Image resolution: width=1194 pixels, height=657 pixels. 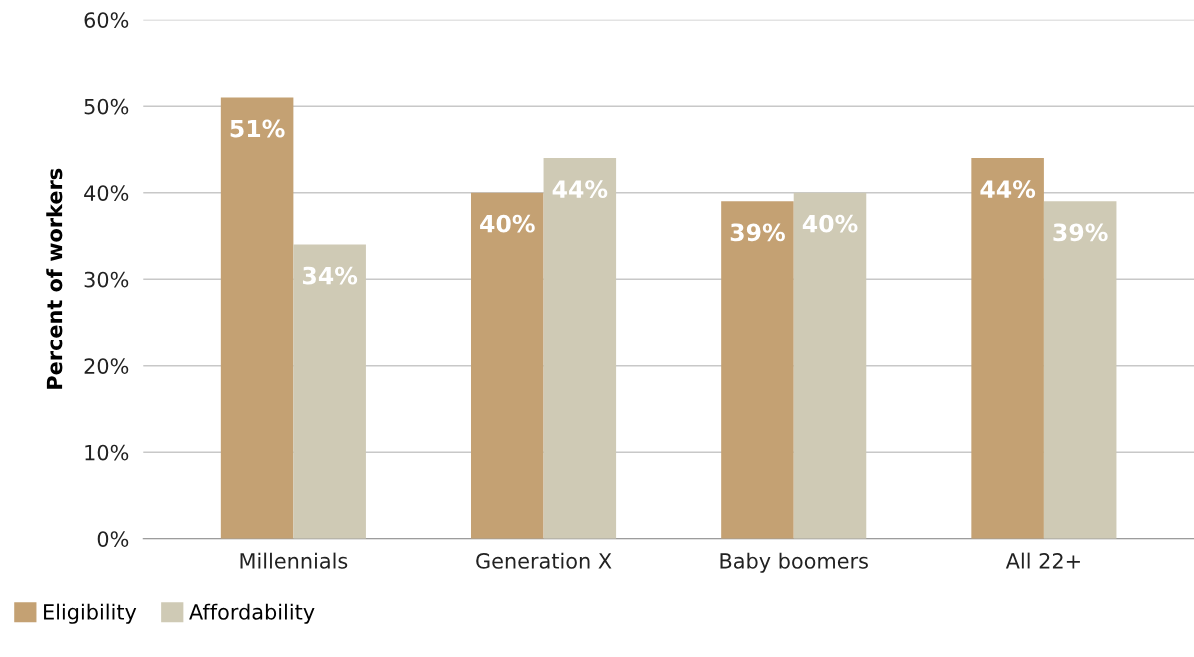 What do you see at coordinates (294, 560) in the screenshot?
I see `x-tick-label: Millennials` at bounding box center [294, 560].